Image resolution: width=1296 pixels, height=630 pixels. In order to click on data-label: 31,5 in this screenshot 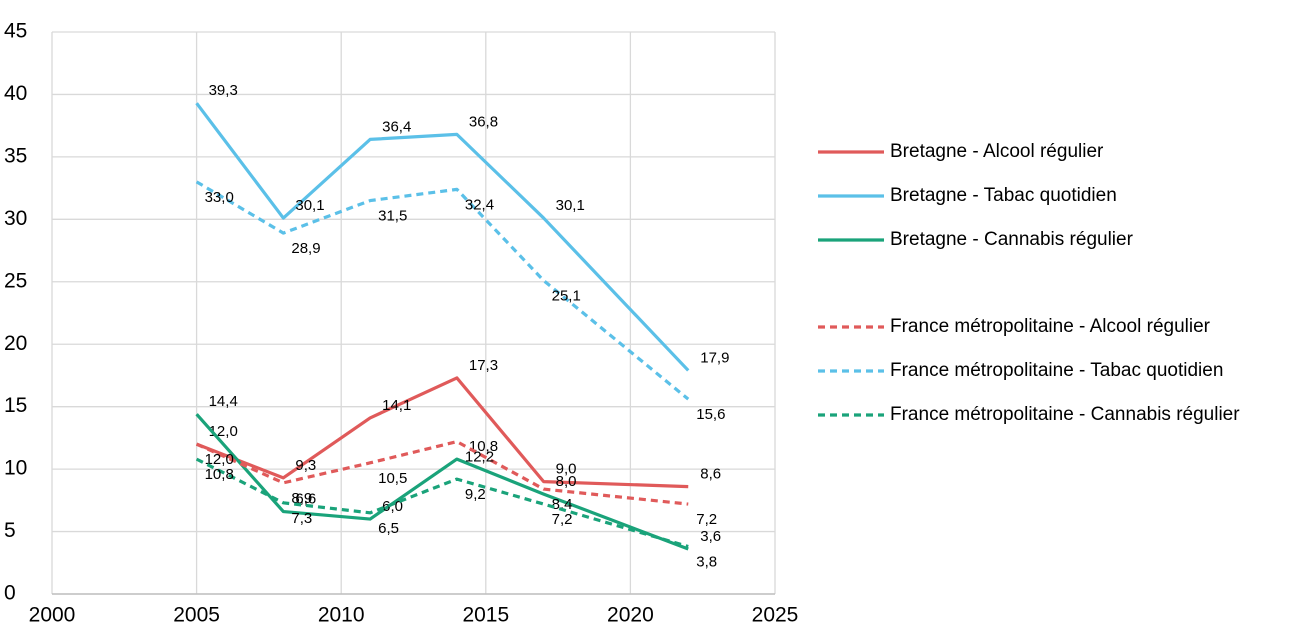, I will do `click(392, 216)`.